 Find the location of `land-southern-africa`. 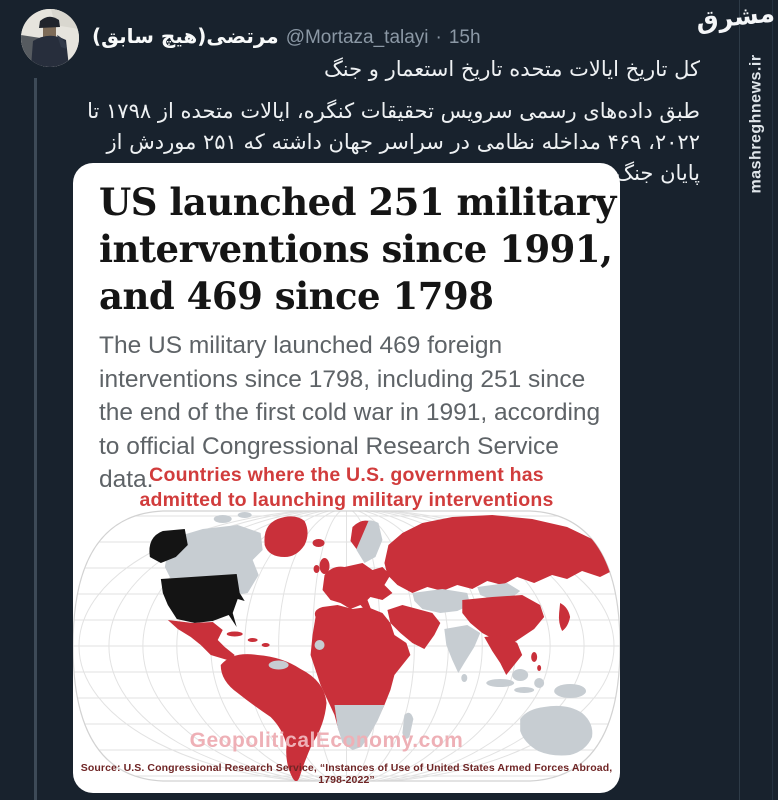

land-southern-africa is located at coordinates (359, 727).